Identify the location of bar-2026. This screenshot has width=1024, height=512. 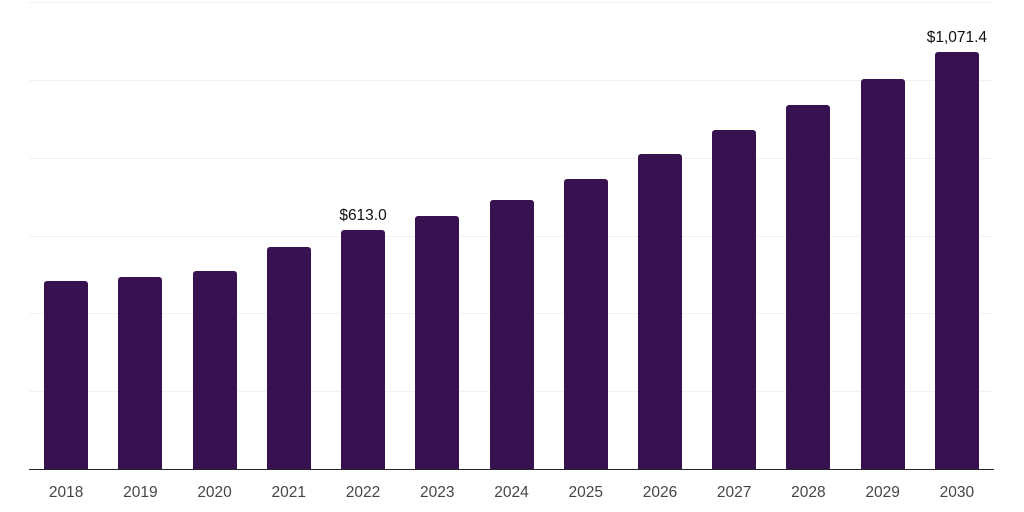
(659, 311).